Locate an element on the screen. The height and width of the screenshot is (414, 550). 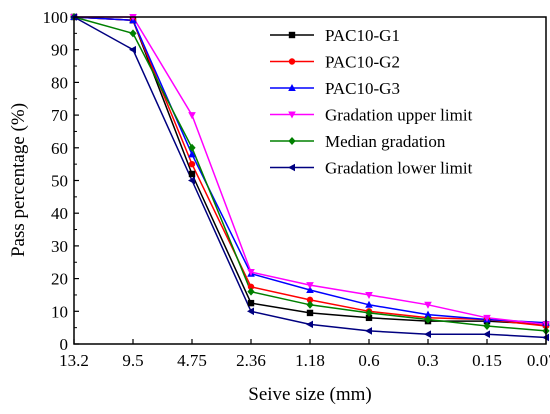
x-tick-label: 9.5 is located at coordinates (132, 360).